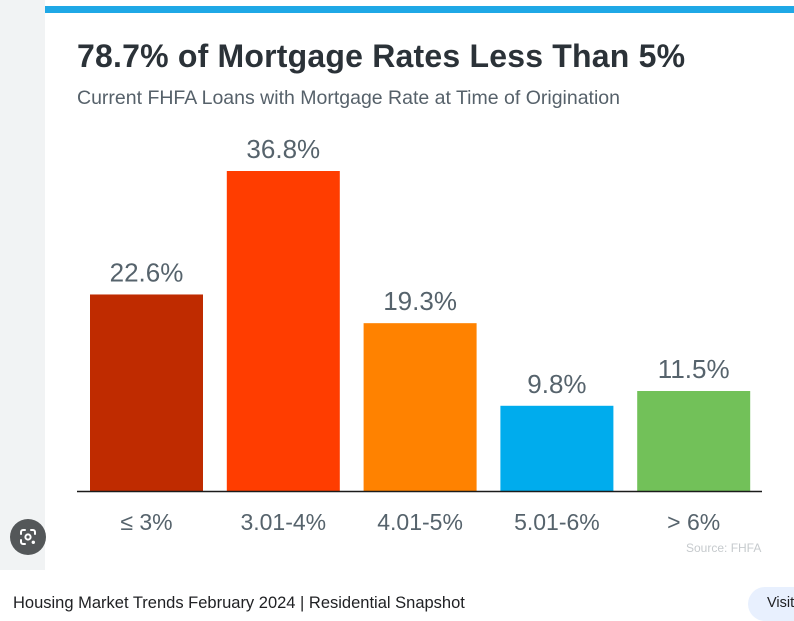 The image size is (794, 621). I want to click on category-label: ≤ 3%, so click(146, 522).